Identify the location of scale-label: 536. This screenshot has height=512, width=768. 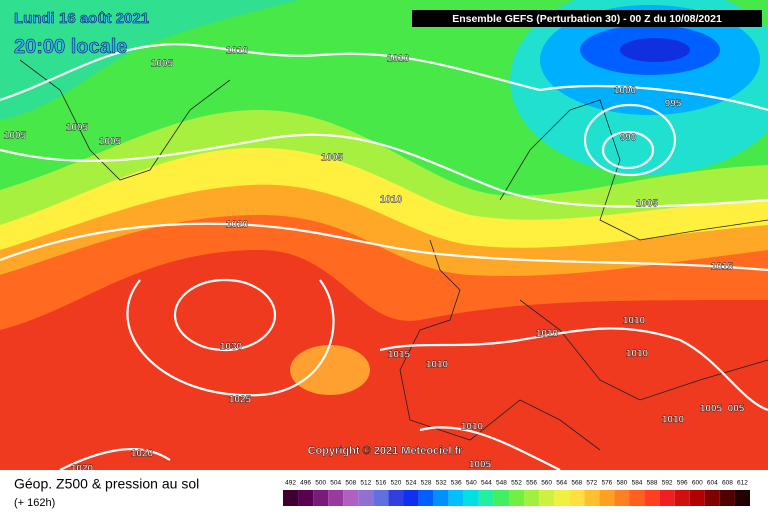
(456, 483).